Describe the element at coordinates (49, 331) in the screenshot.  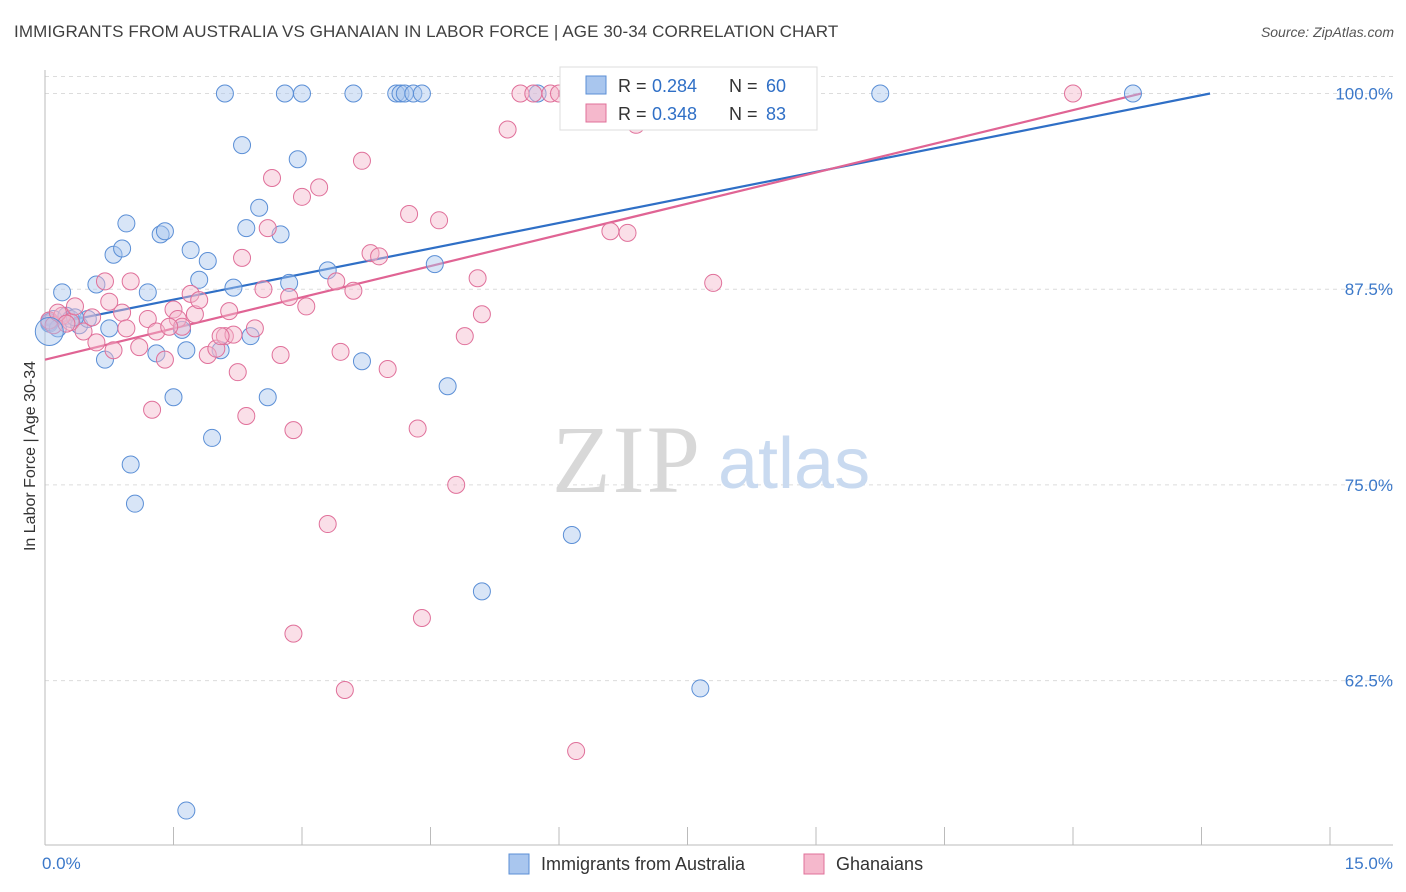
I see `australia-point-large` at that location.